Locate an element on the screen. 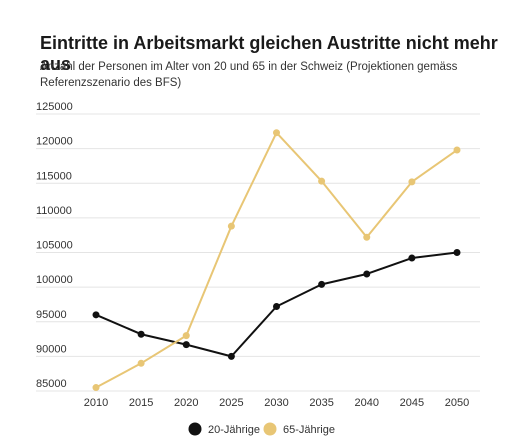 The width and height of the screenshot is (524, 444). x-axis-ticks: 2010 2015 2020 2025 2030 2035 2040 2045 2050 is located at coordinates (276, 403).